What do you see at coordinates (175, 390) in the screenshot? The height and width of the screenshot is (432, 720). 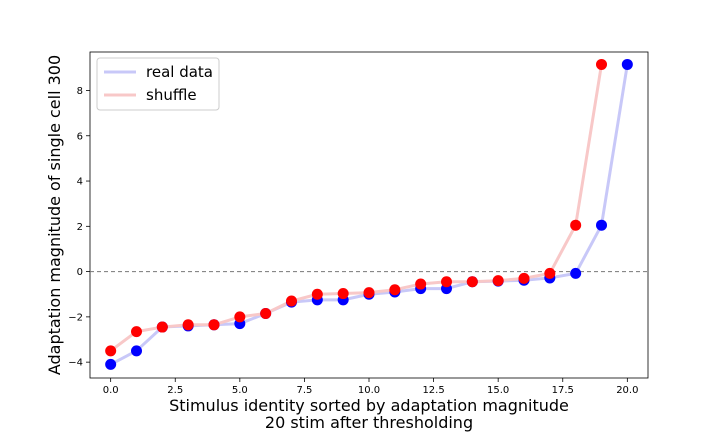 I see `x-tick-label: 2.5` at bounding box center [175, 390].